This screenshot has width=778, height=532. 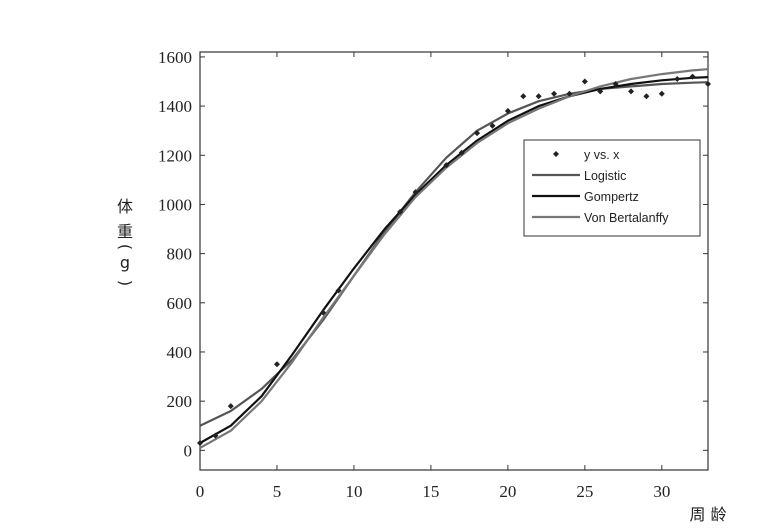 I want to click on y-tick-label: 1200, so click(x=175, y=155).